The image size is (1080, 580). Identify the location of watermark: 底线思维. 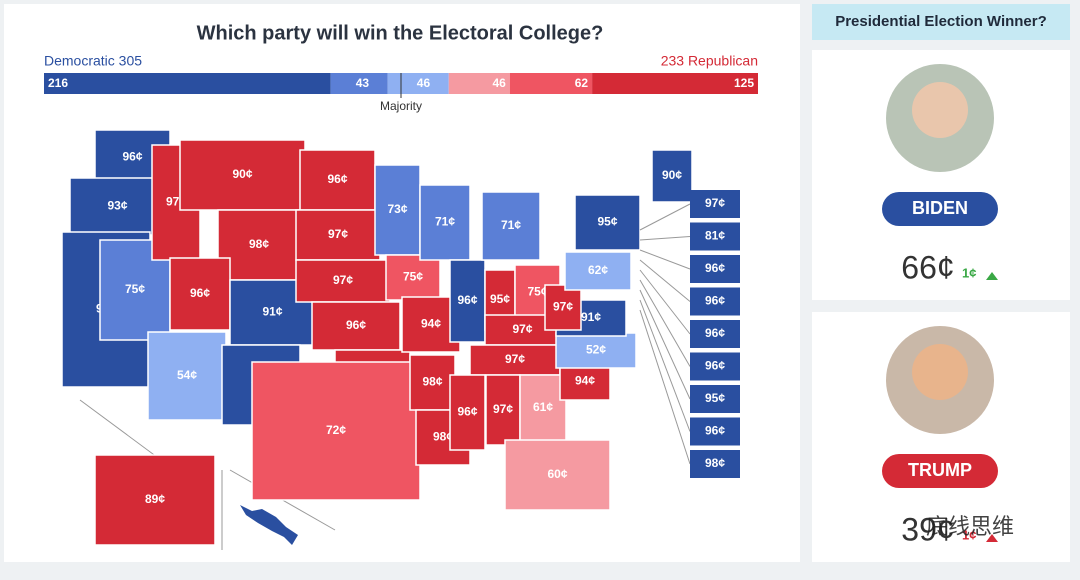
(970, 526).